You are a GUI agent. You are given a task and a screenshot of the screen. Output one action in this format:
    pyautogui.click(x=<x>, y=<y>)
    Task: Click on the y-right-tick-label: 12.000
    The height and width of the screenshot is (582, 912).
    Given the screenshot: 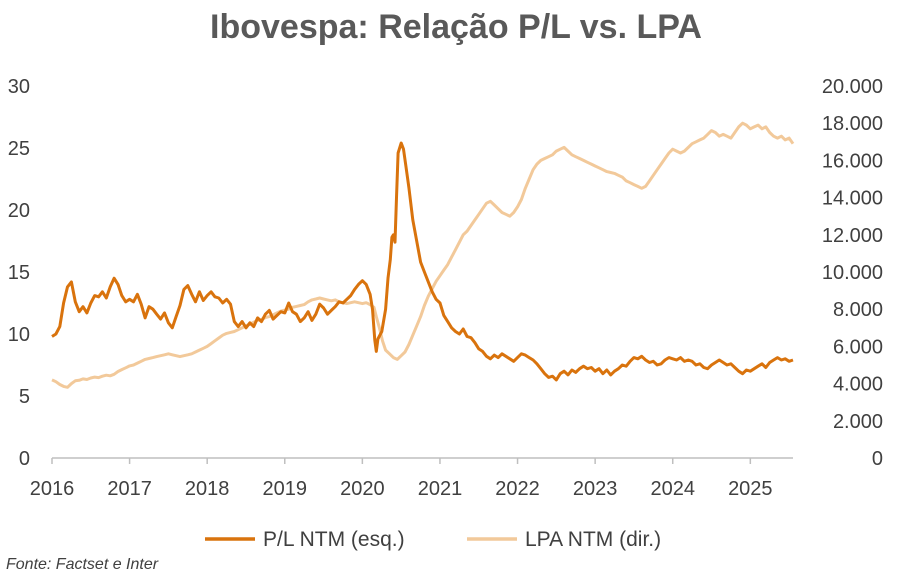 What is the action you would take?
    pyautogui.click(x=852, y=236)
    